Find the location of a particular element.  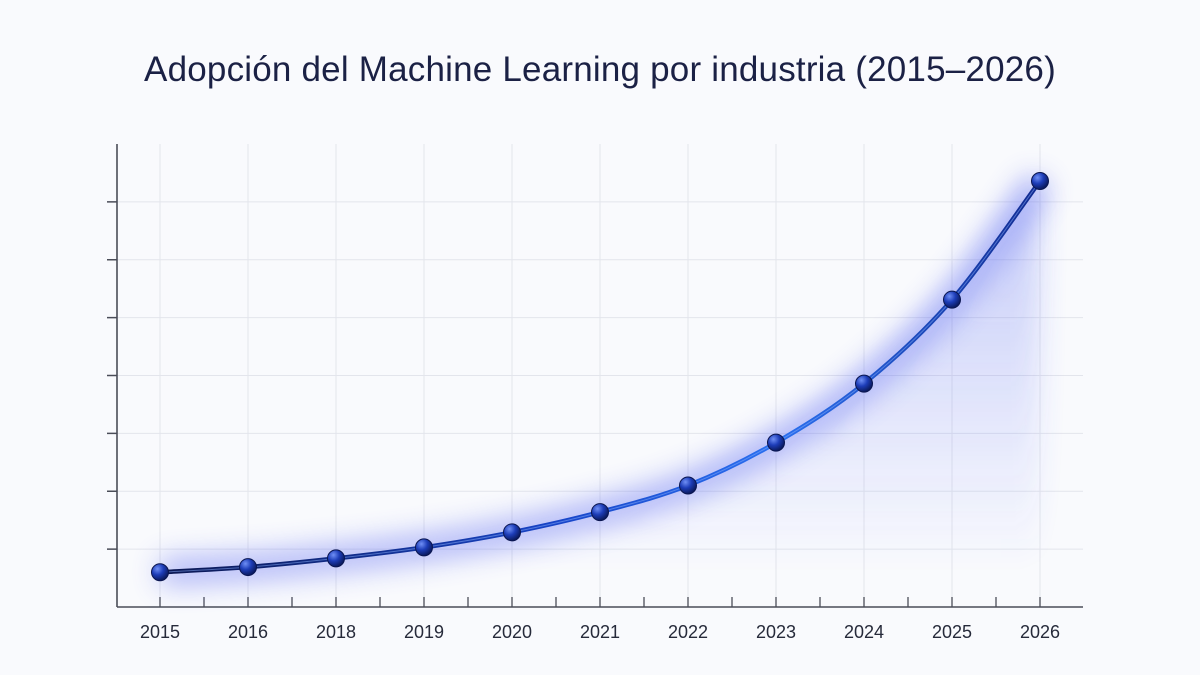

data-point-2019 is located at coordinates (424, 547).